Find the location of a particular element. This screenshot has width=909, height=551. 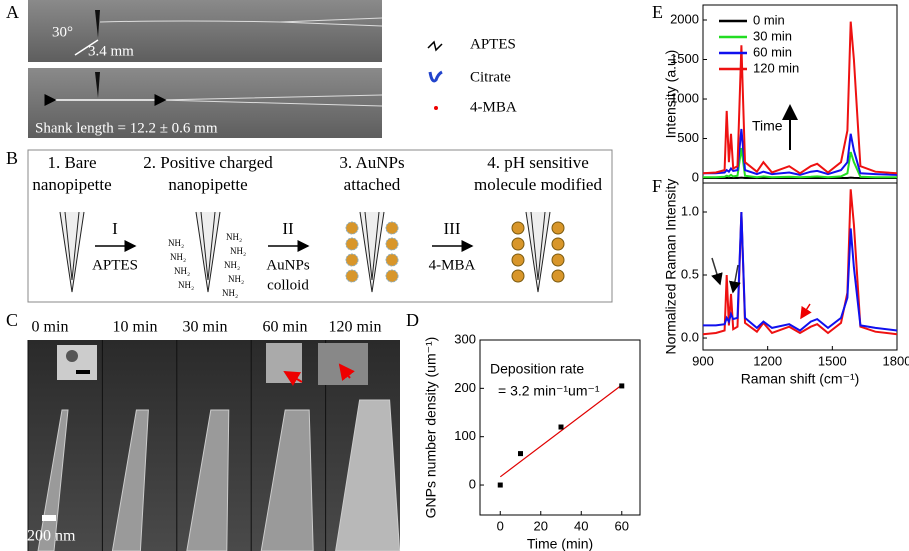

step-label: 1. Bare is located at coordinates (71, 162).